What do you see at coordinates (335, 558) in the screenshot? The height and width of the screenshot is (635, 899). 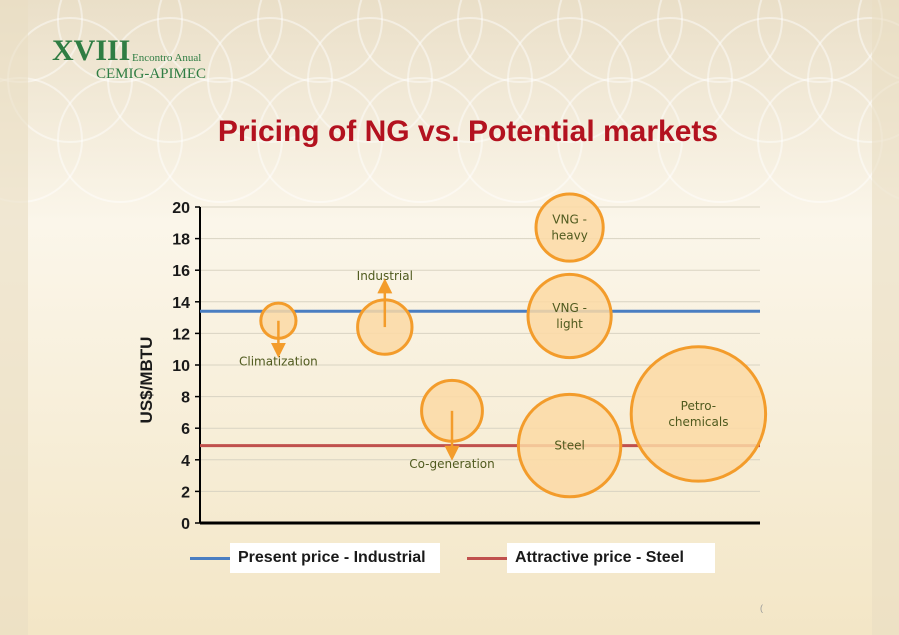 I see `legend-present-label: Present price - Industrial` at bounding box center [335, 558].